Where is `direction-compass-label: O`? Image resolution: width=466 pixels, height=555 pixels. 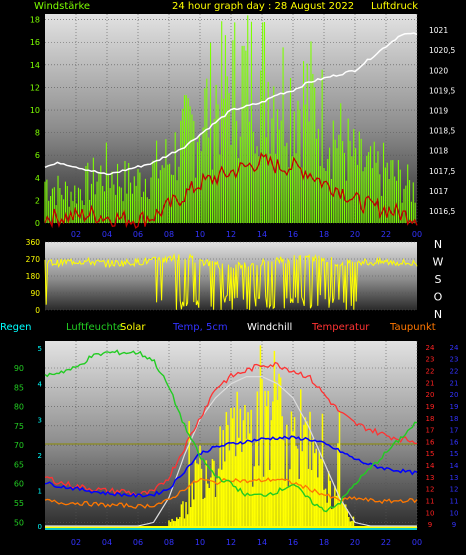 direction-compass-label: O is located at coordinates (438, 297).